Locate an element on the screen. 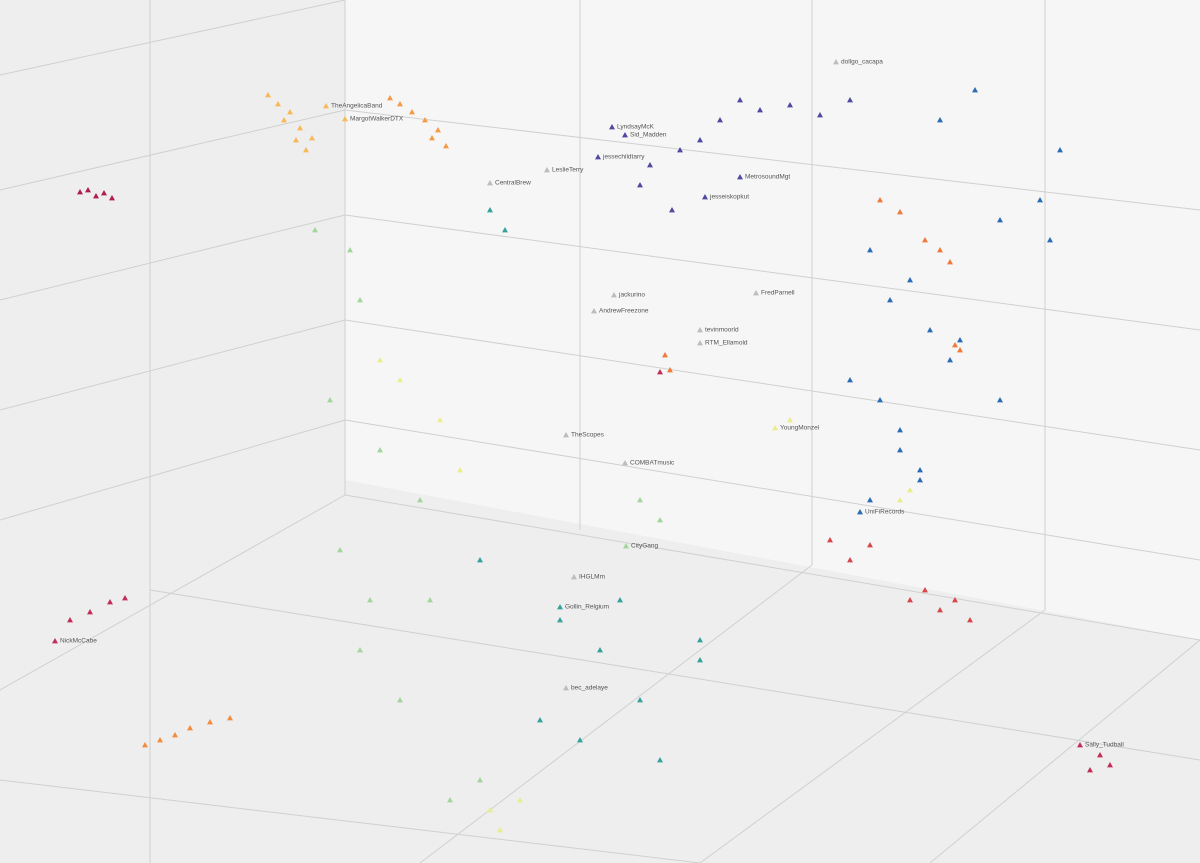 The width and height of the screenshot is (1200, 863). point-label: MetrosoundMgt is located at coordinates (767, 177).